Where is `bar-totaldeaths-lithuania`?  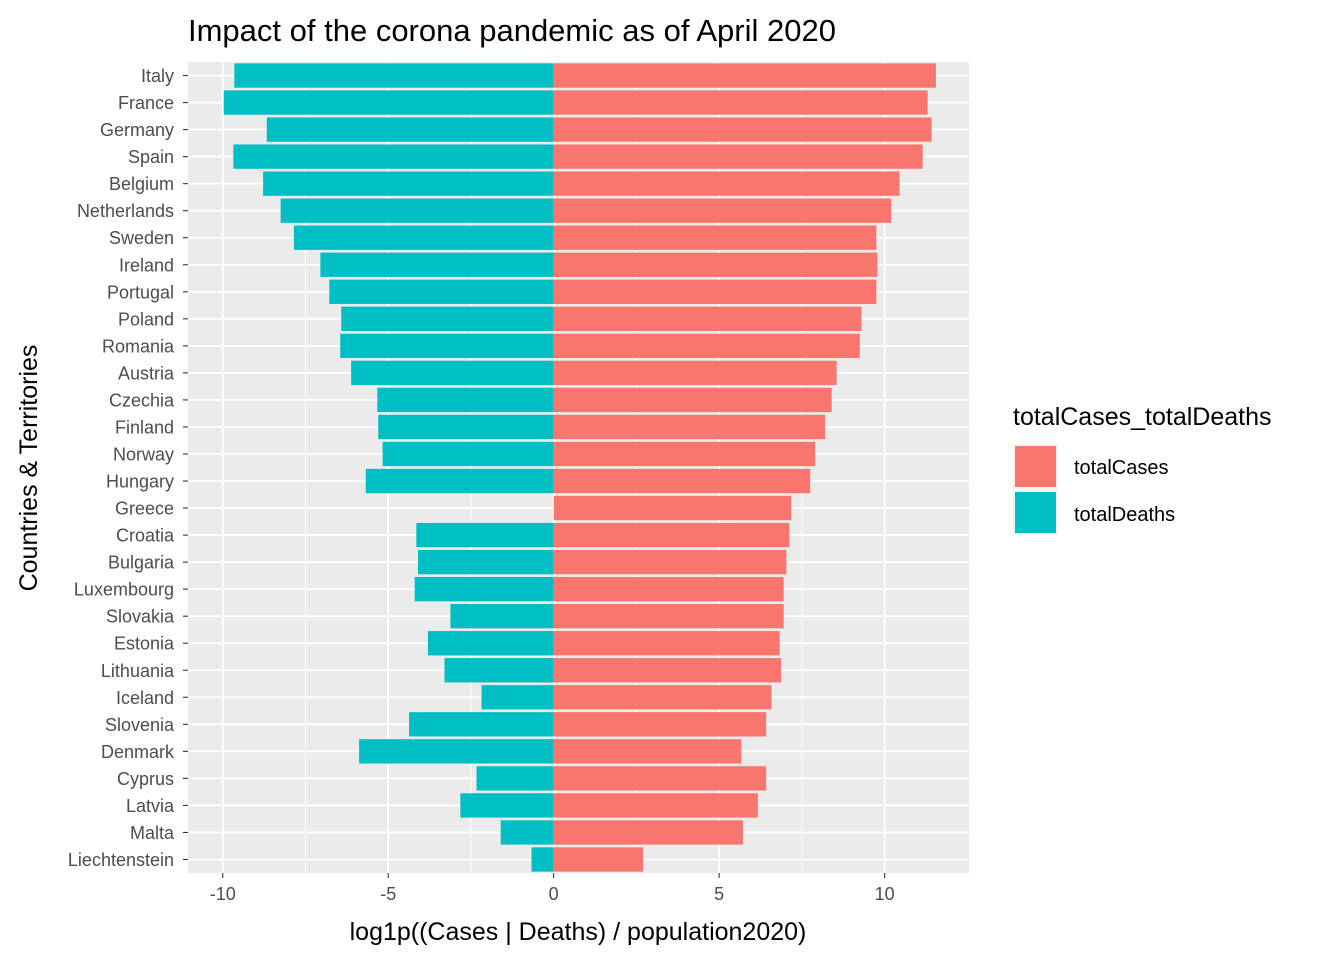
bar-totaldeaths-lithuania is located at coordinates (499, 670).